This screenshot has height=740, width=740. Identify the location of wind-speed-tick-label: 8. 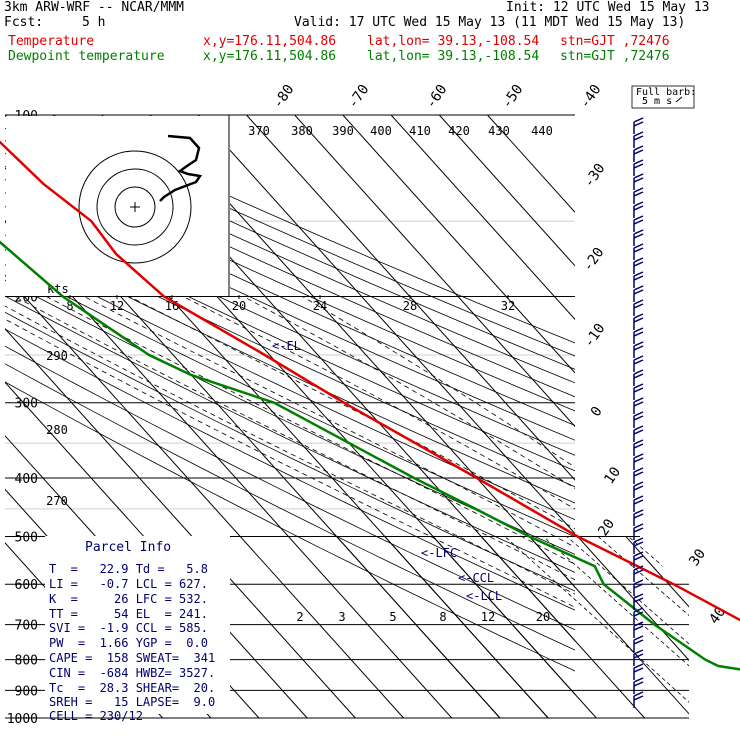
(69, 306).